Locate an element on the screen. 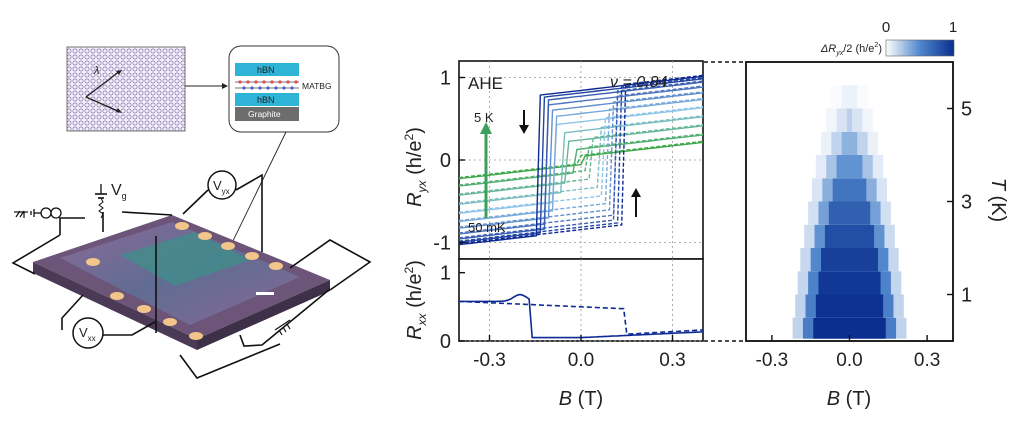 The height and width of the screenshot is (435, 1024). moire-wavelength-arrows is located at coordinates (103, 91).